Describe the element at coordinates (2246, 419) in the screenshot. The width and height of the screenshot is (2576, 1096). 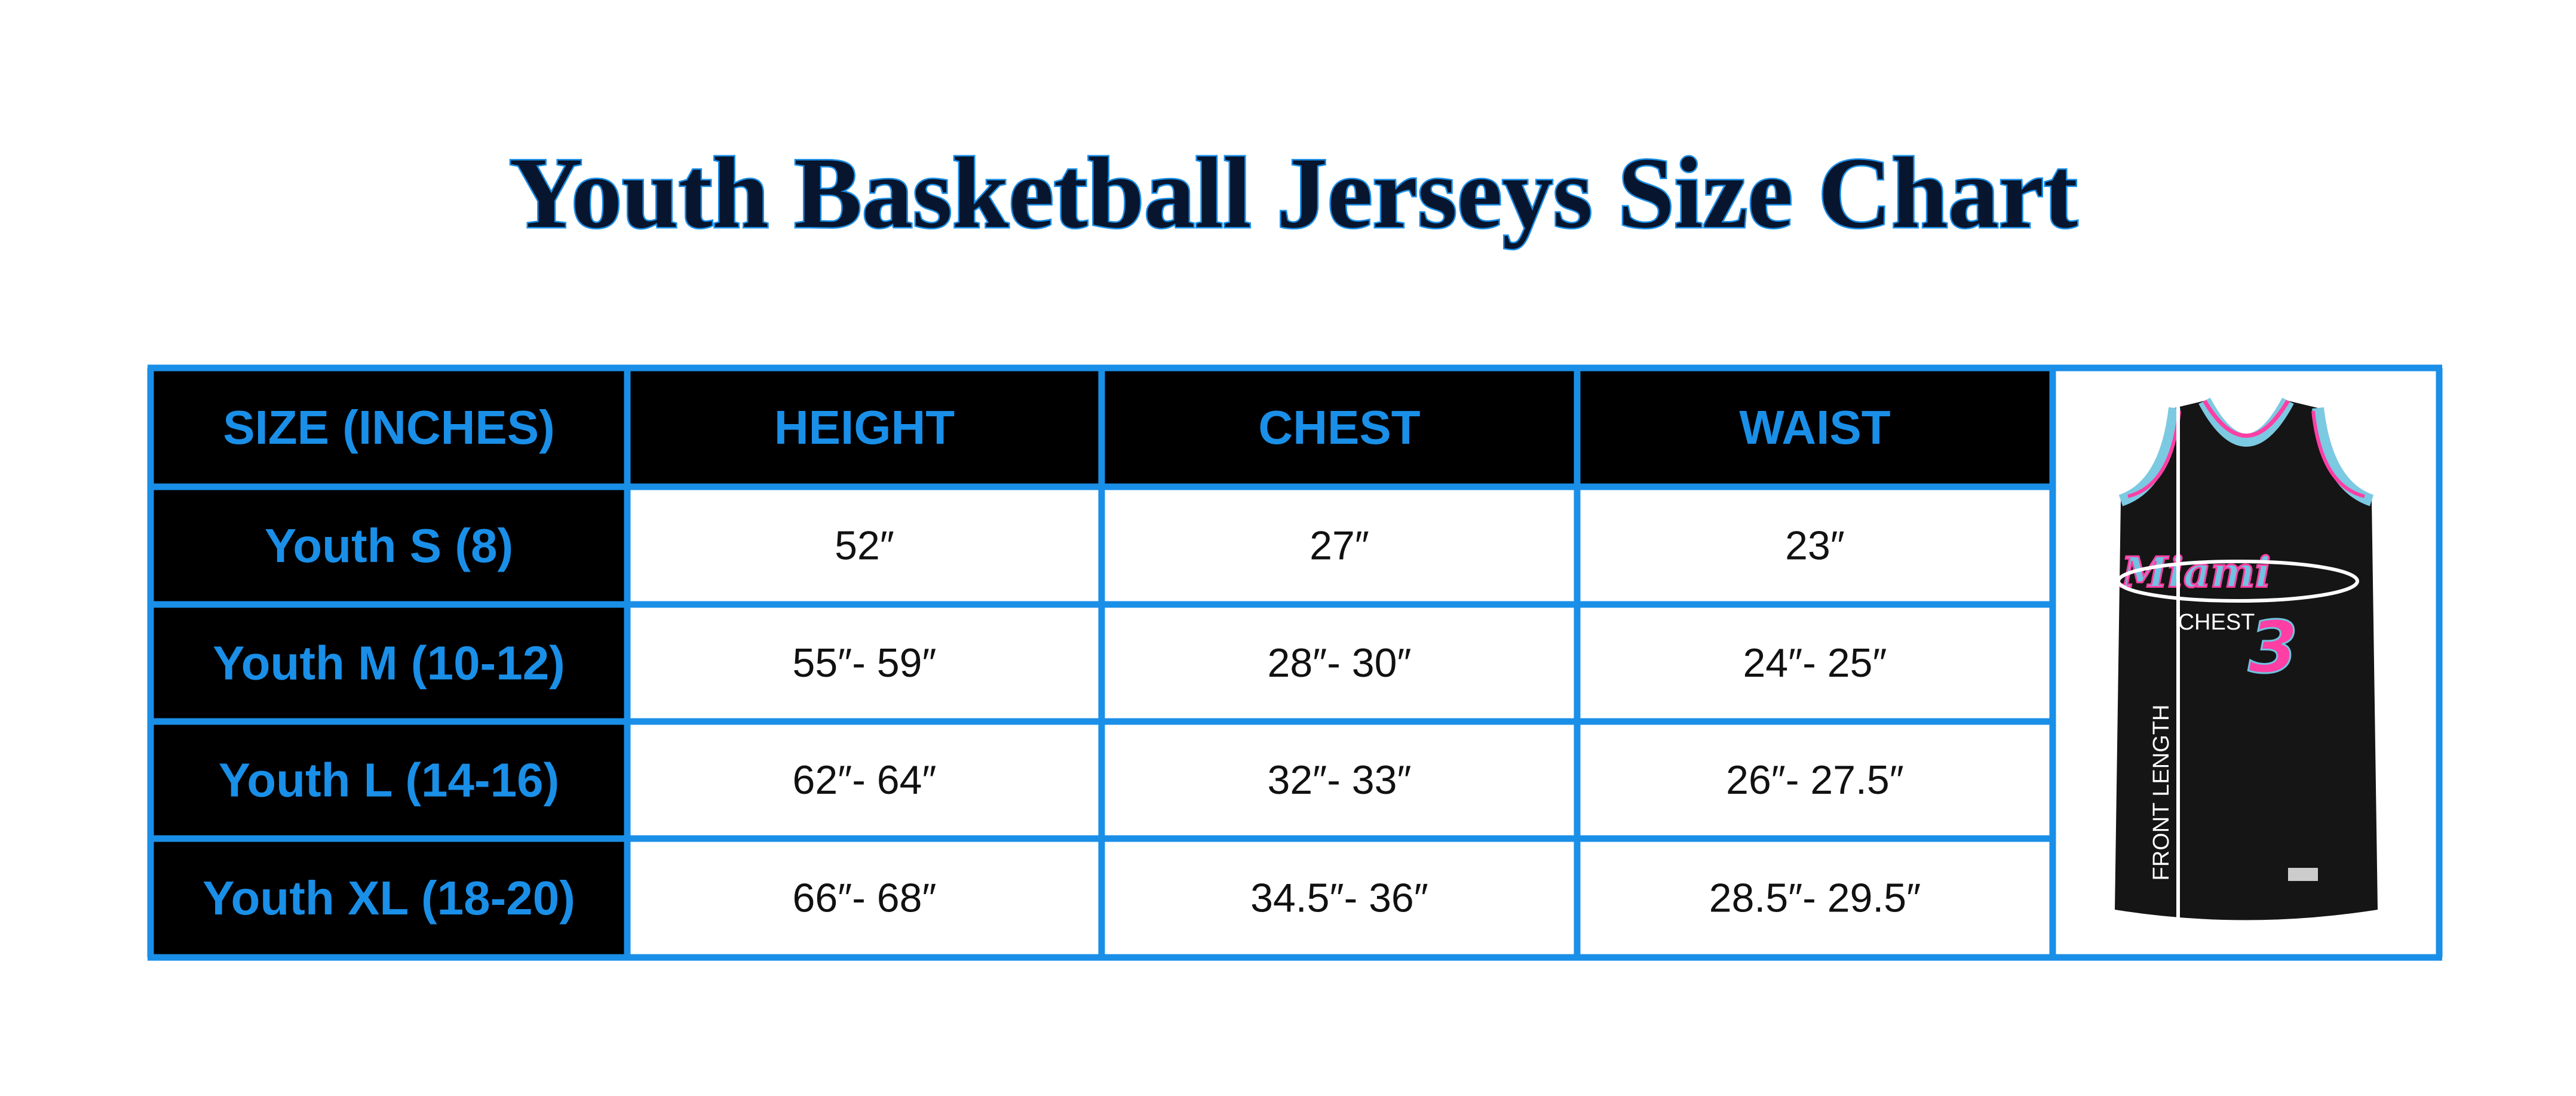
I see `neck-trim-pink` at that location.